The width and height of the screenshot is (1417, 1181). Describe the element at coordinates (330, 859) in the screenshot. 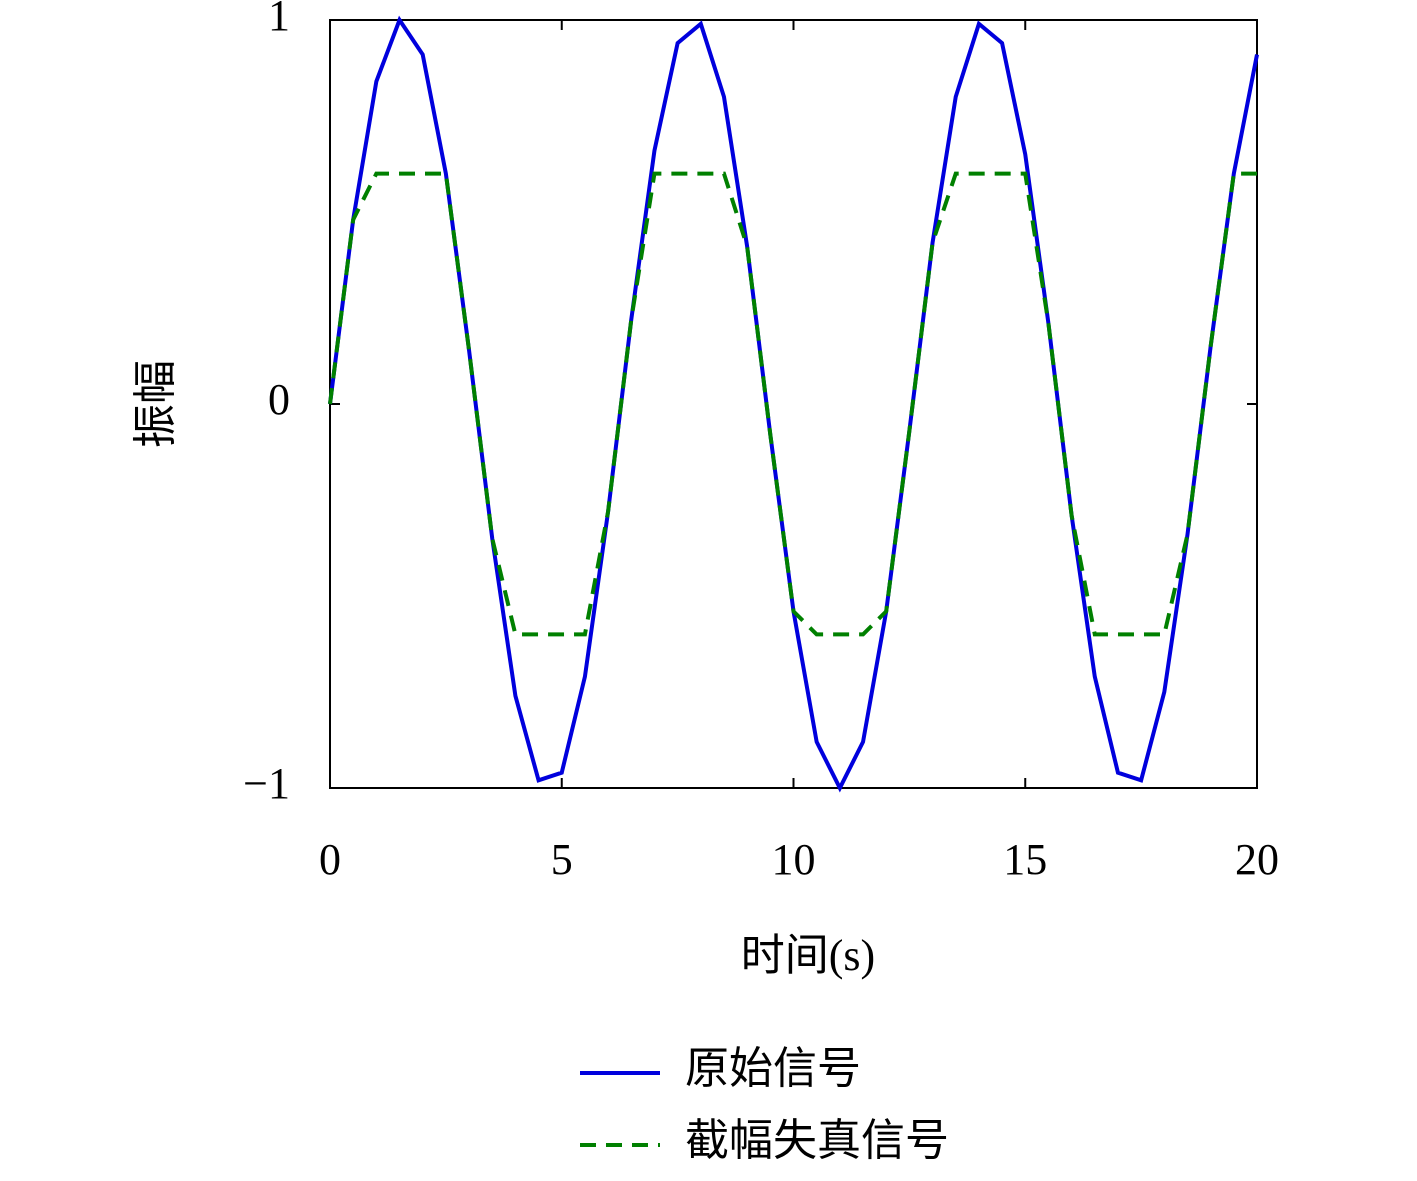

I see `x-tick-label: 0` at that location.